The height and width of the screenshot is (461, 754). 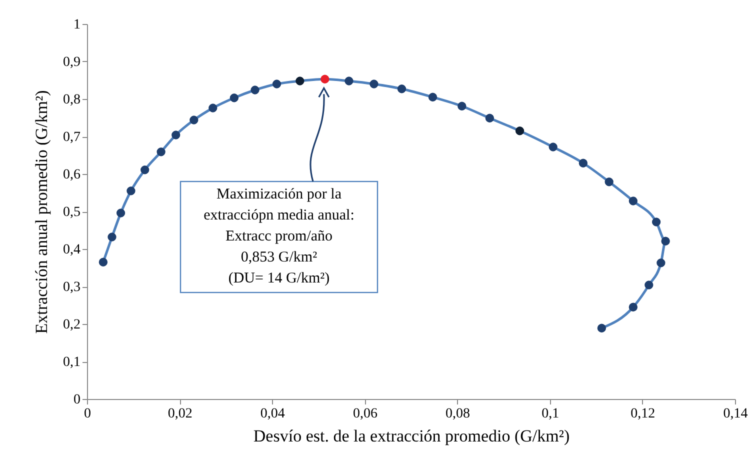 What do you see at coordinates (71, 287) in the screenshot?
I see `y-tick-label: 0,3` at bounding box center [71, 287].